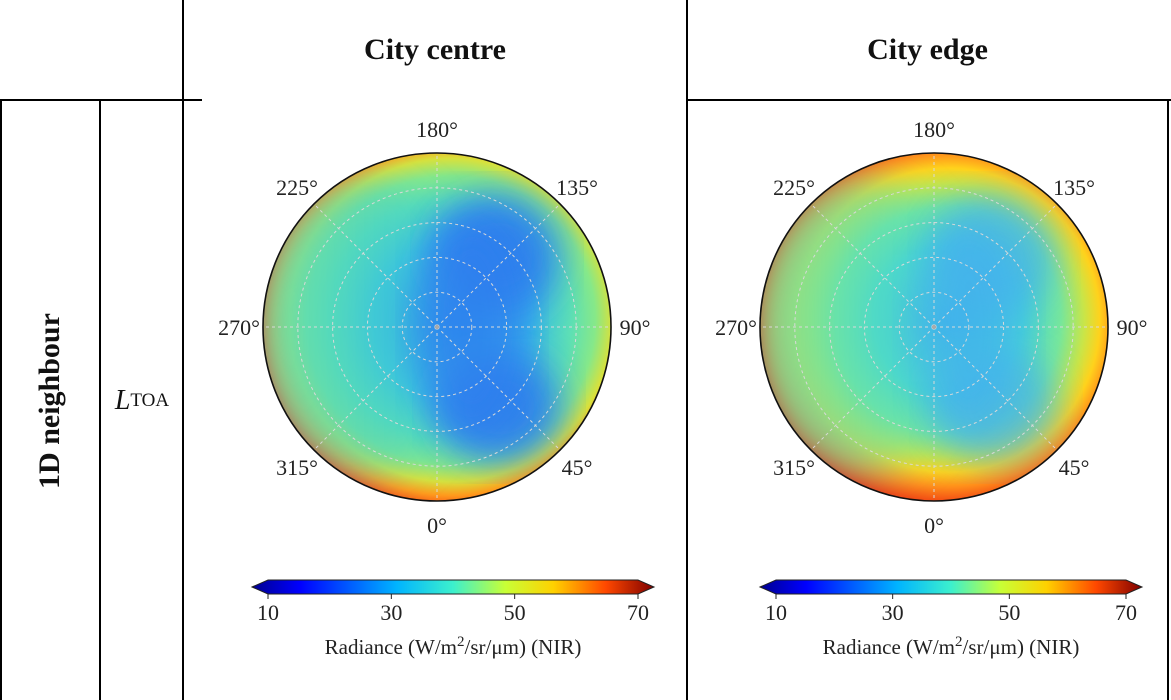 This screenshot has width=1171, height=700. I want to click on row-label: 1D neighbour, so click(50, 400).